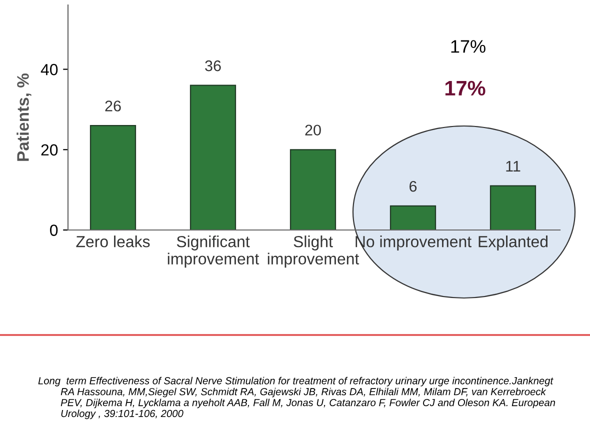  Describe the element at coordinates (313, 130) in the screenshot. I see `data-label: 20` at that location.